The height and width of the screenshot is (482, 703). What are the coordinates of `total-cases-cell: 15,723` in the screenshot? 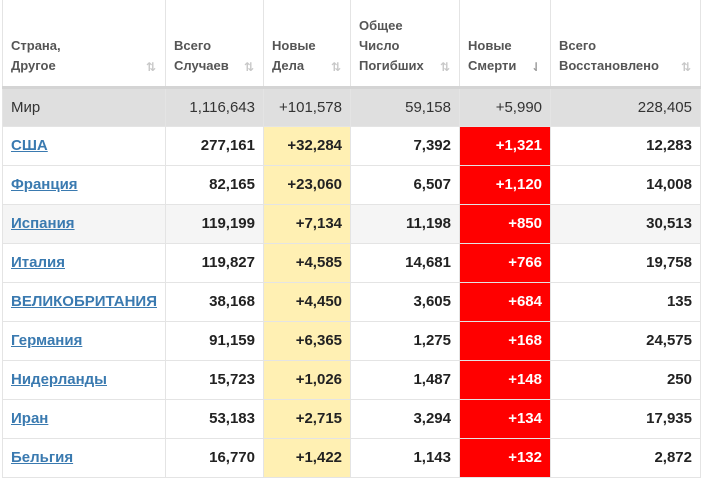 It's located at (214, 379).